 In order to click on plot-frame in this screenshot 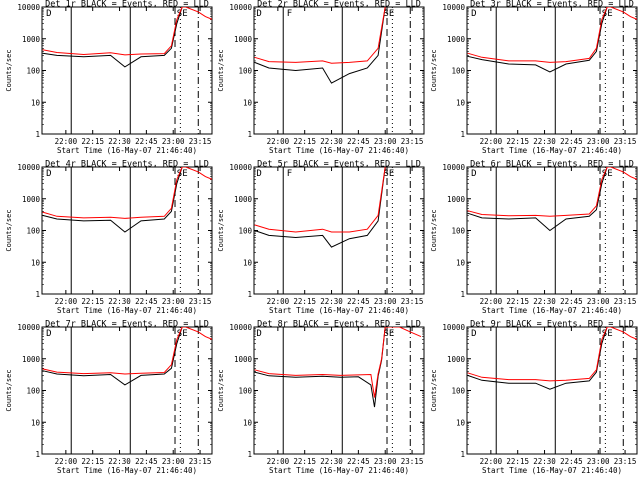, I will do `click(552, 230)`.